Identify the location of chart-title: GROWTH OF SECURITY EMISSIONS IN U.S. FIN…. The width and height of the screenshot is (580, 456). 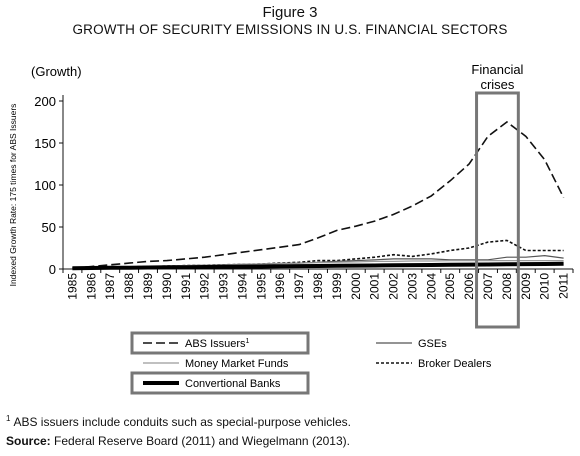
(290, 29).